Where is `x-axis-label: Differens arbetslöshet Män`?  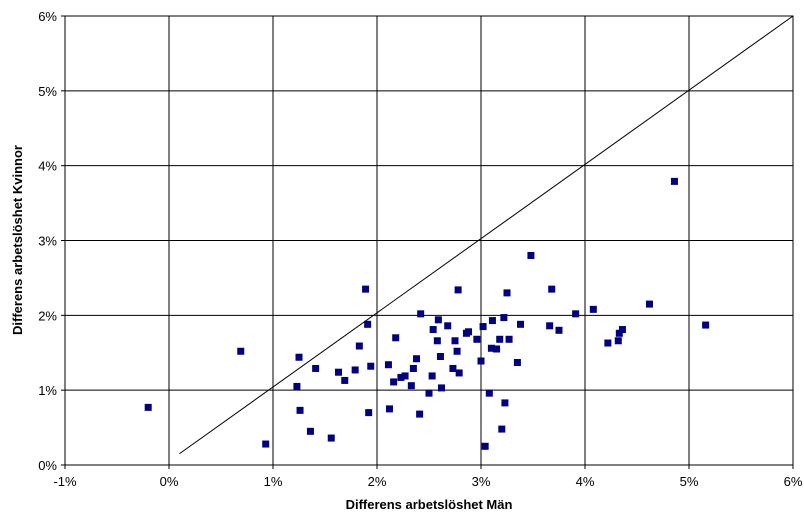 x-axis-label: Differens arbetslöshet Män is located at coordinates (429, 504).